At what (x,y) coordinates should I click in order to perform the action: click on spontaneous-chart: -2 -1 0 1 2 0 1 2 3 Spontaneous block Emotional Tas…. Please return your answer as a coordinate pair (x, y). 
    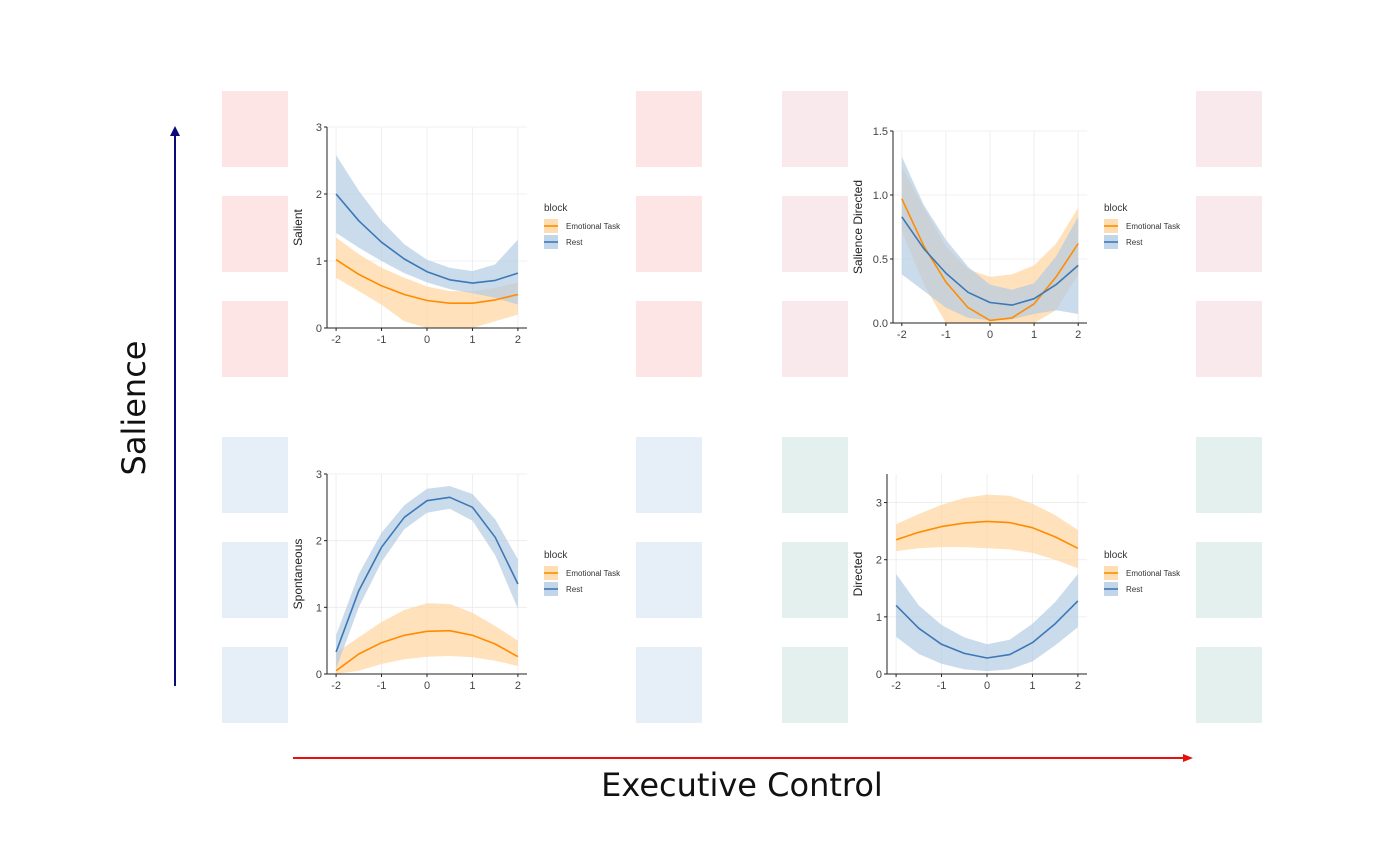
    Looking at the image, I should click on (456, 580).